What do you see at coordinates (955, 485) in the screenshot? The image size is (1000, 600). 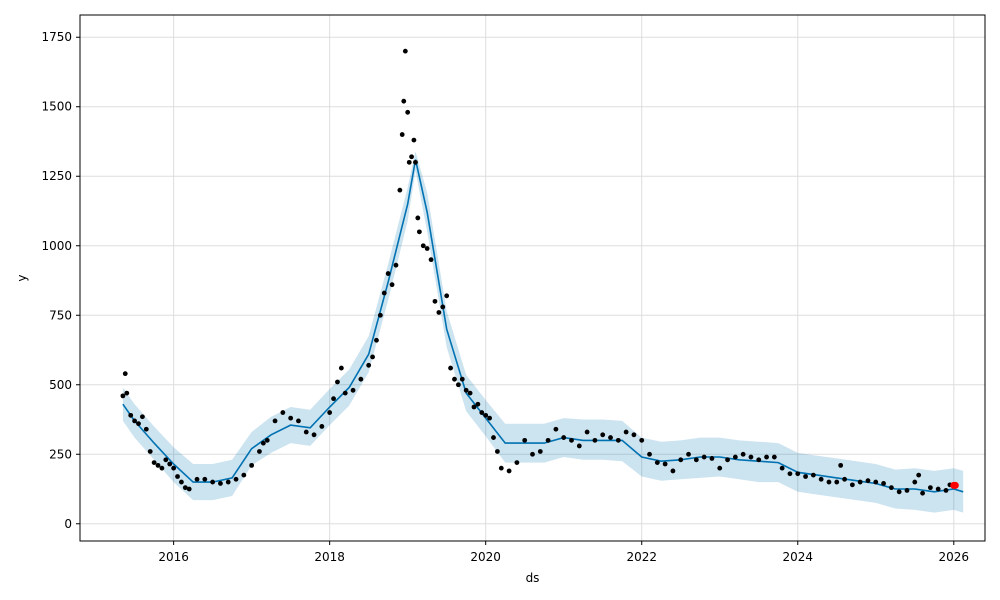 I see `highlight-point` at bounding box center [955, 485].